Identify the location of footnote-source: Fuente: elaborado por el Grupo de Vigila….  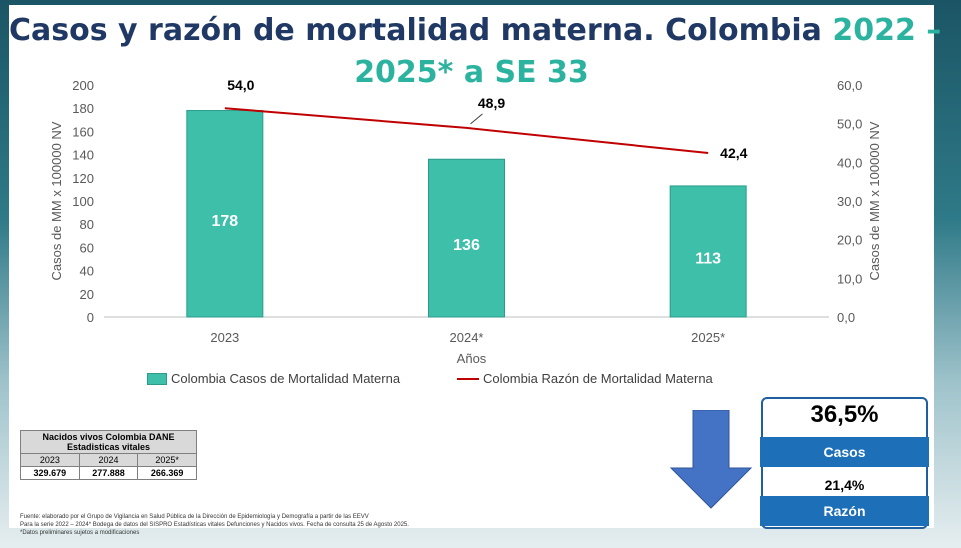
(194, 517).